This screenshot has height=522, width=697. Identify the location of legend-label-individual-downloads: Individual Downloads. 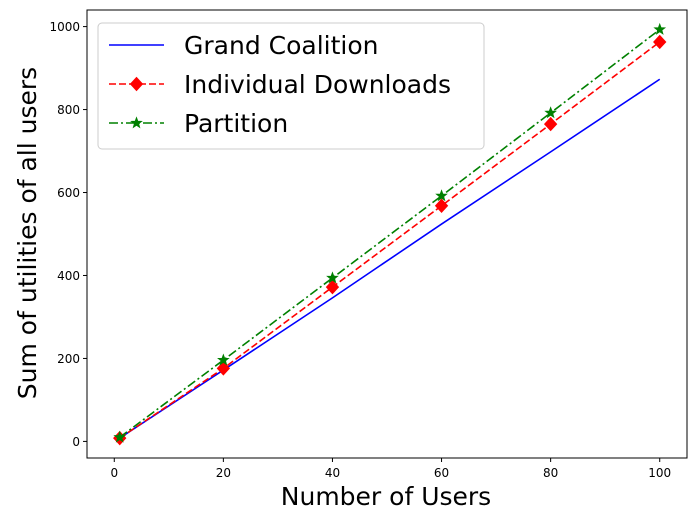
(317, 84).